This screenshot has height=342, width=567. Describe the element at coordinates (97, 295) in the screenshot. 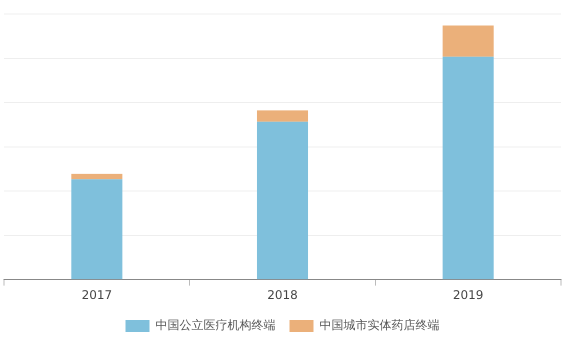

I see `x-tick-label: 2017` at that location.